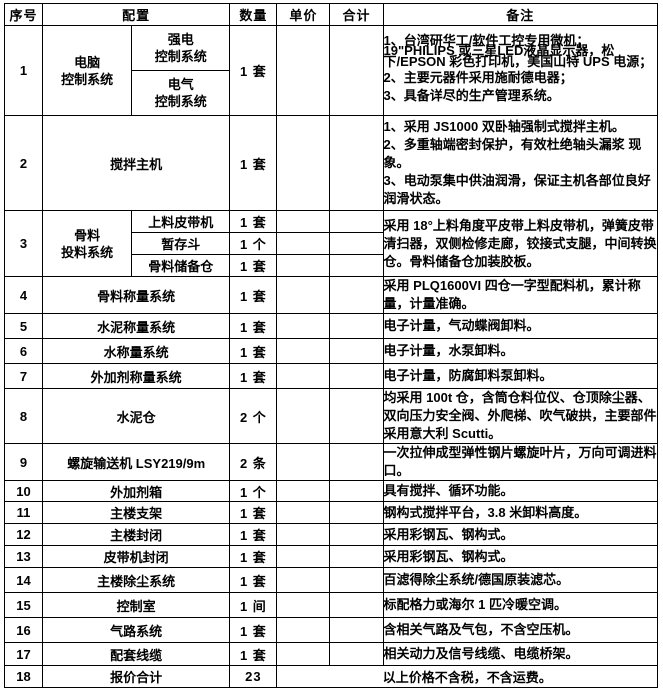  I want to click on header-config: 配置, so click(136, 14).